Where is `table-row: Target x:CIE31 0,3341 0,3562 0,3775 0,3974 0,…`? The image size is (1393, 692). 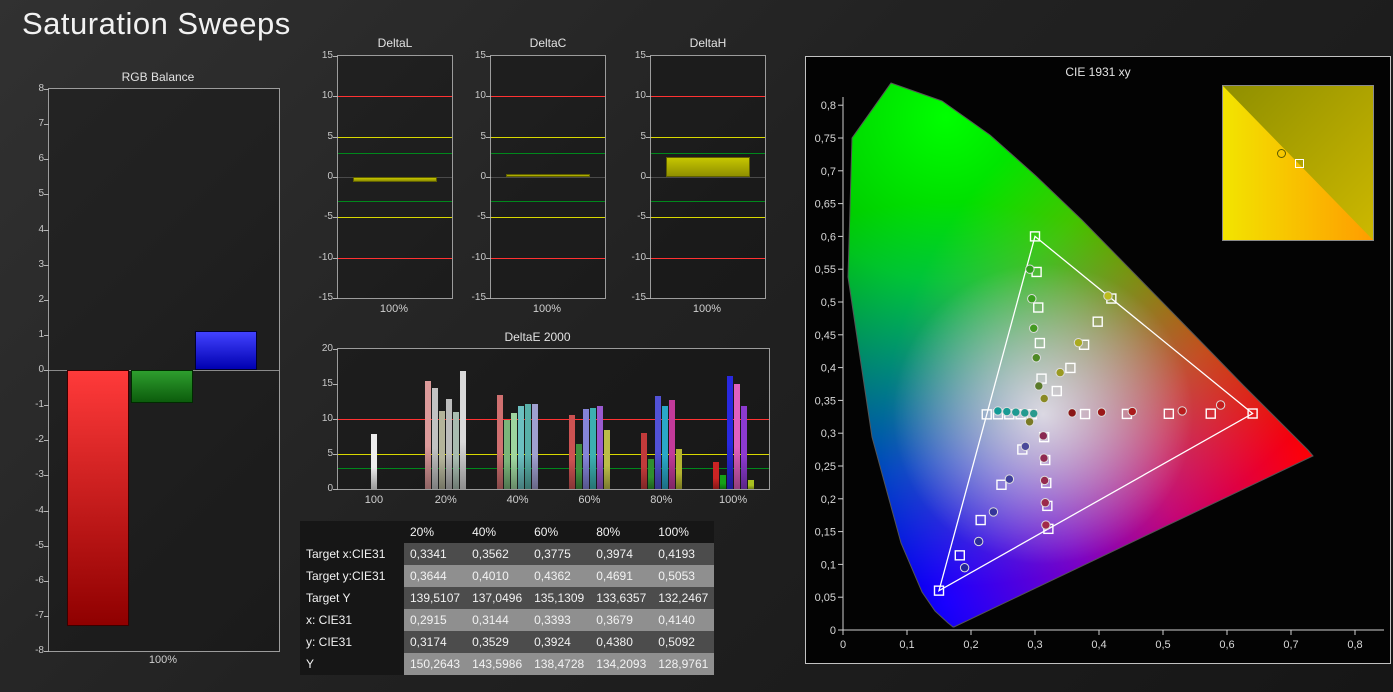 table-row: Target x:CIE31 0,3341 0,3562 0,3775 0,3974 0,… is located at coordinates (507, 554).